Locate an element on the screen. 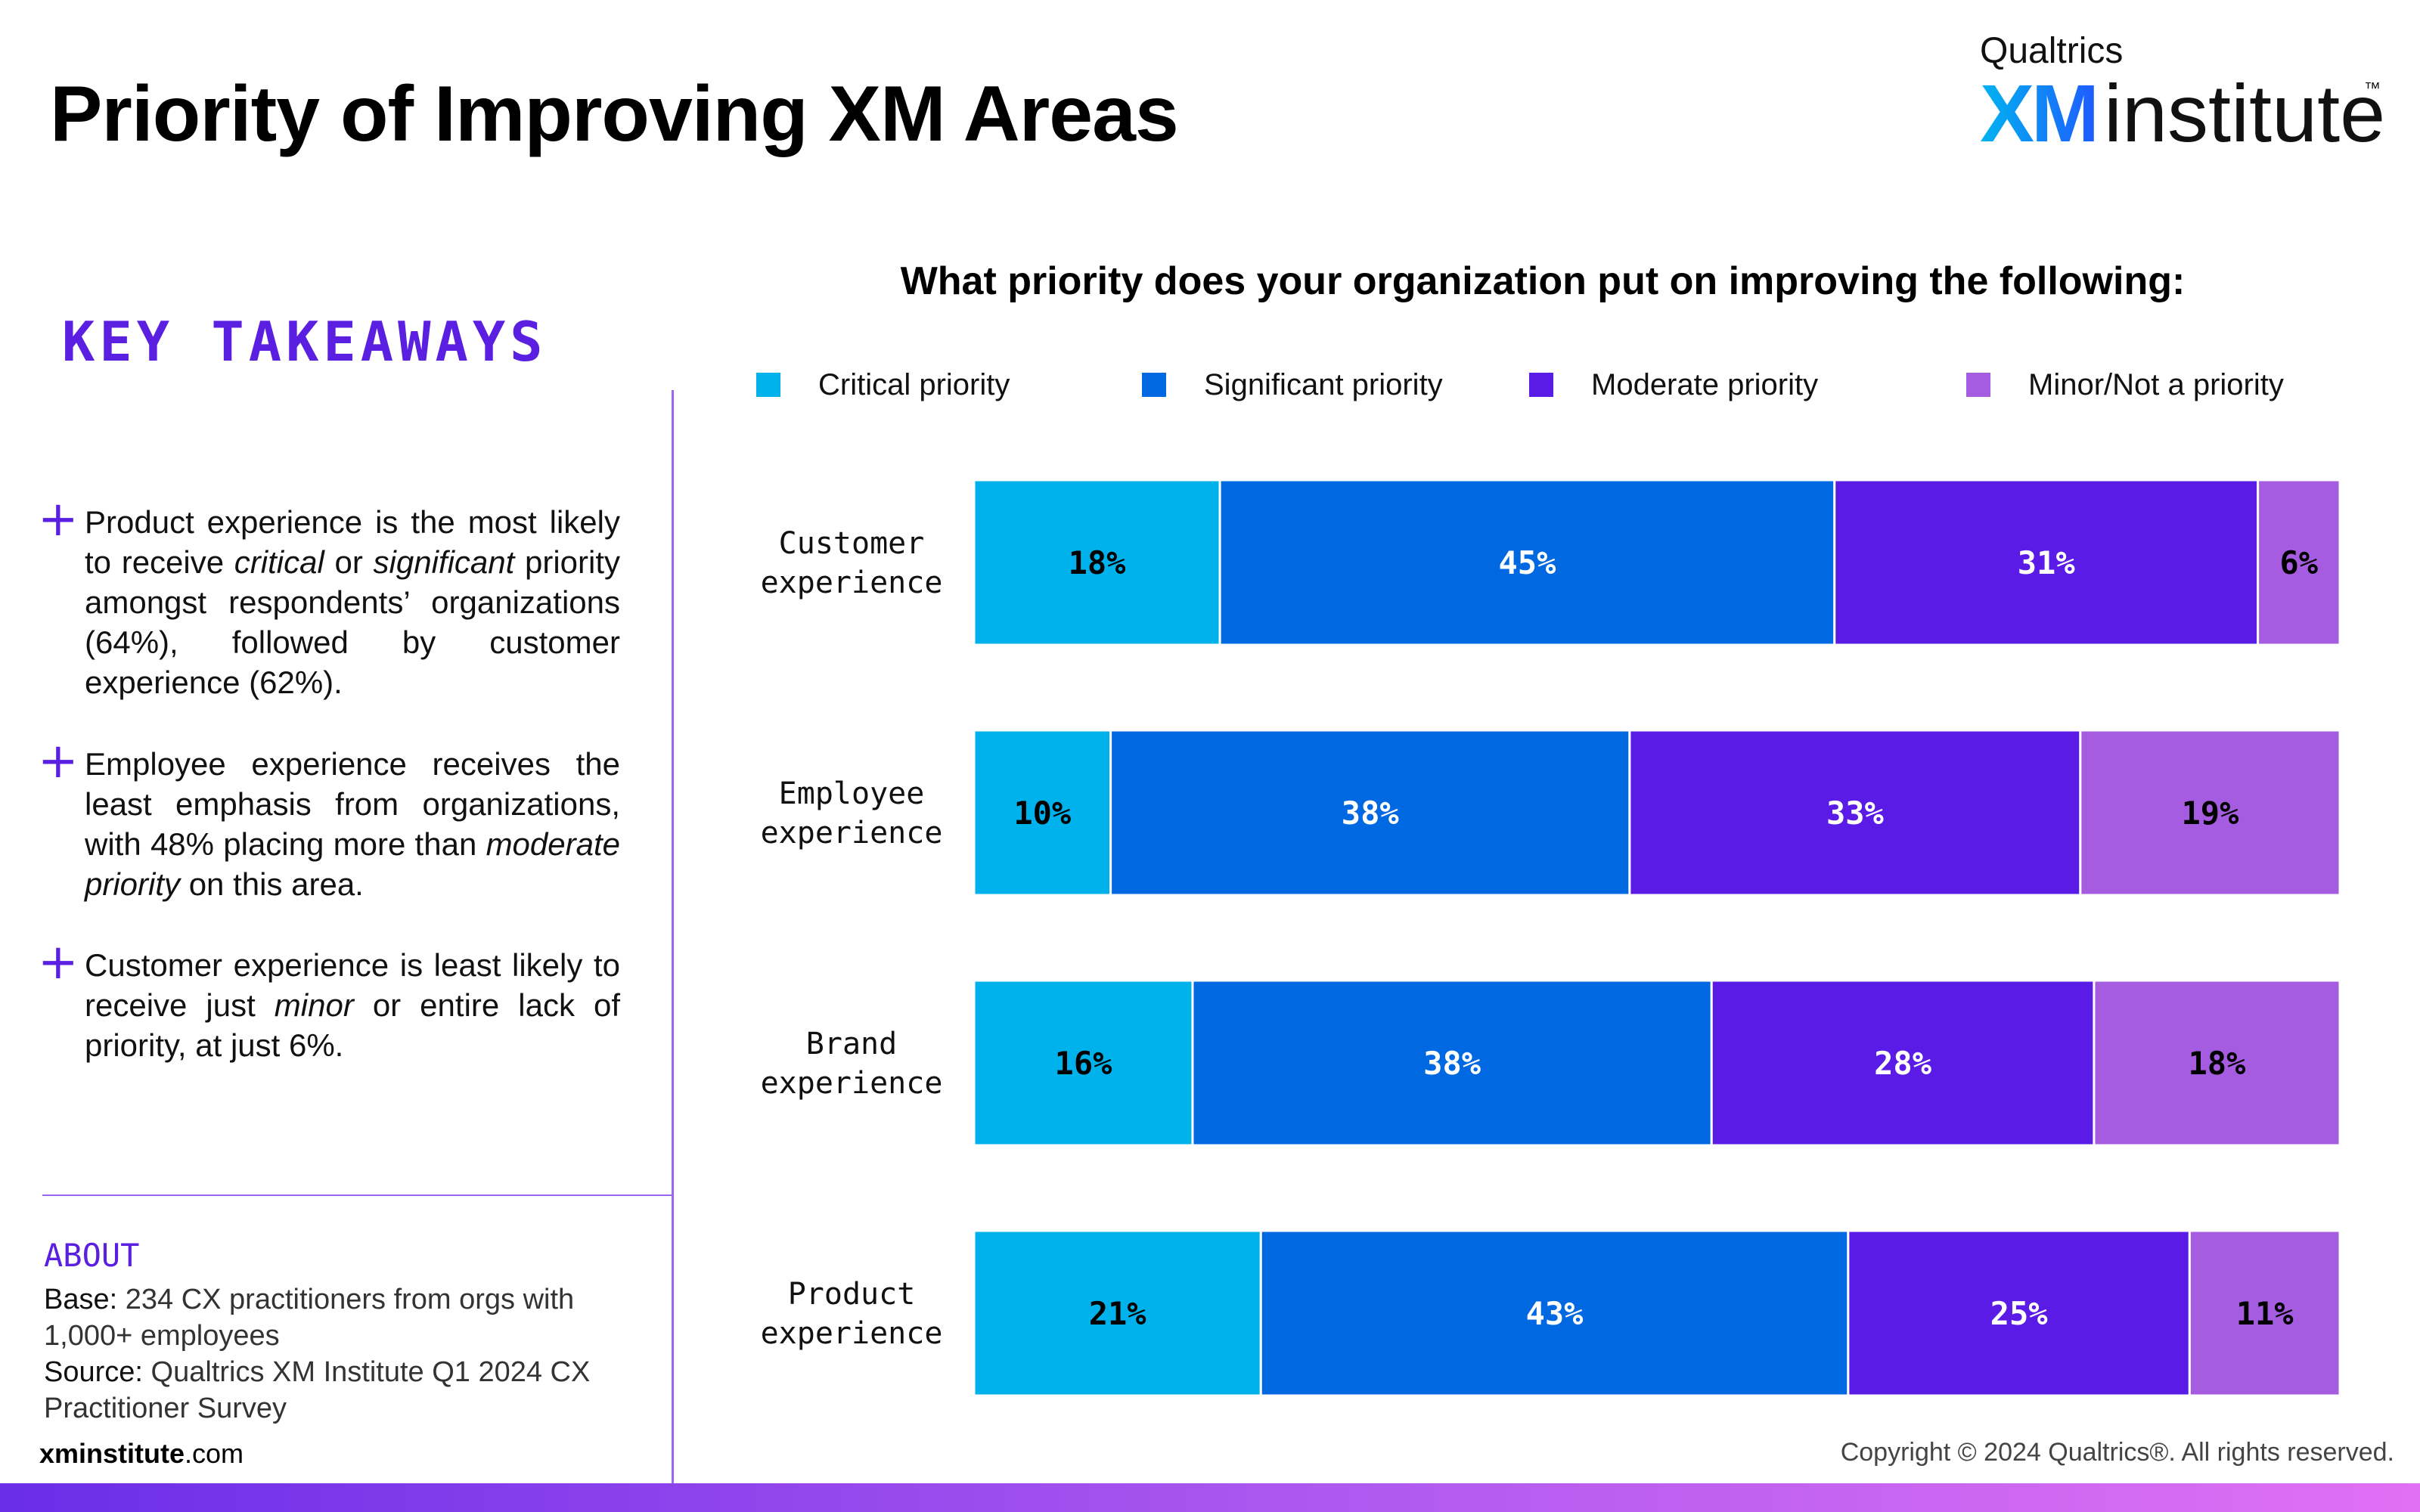  data-label: 10% is located at coordinates (1042, 813).